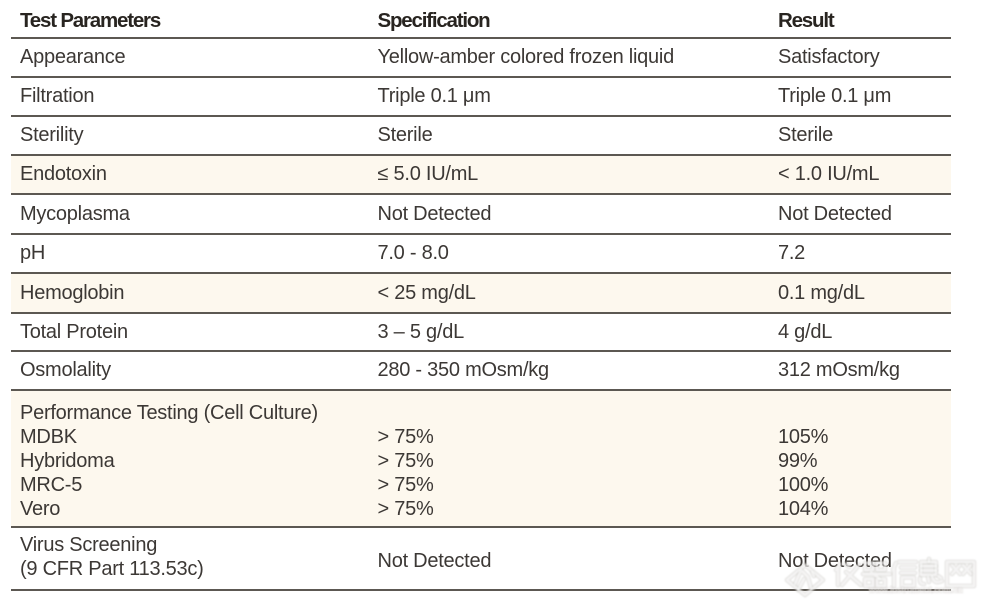  What do you see at coordinates (915, 590) in the screenshot?
I see `svg-text: www.instrument.com.cn` at bounding box center [915, 590].